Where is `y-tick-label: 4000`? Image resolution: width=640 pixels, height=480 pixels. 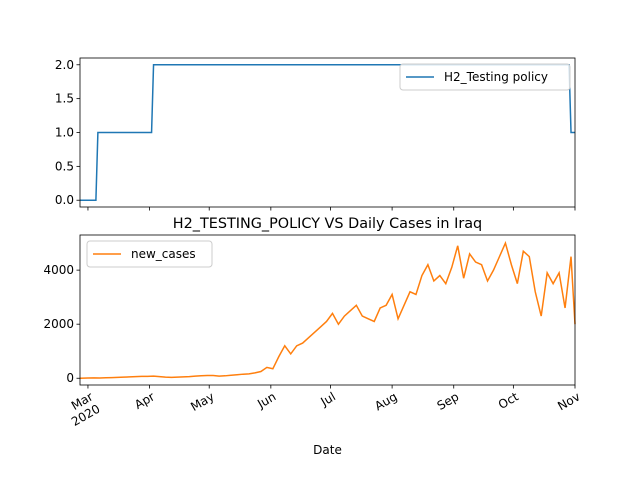 y-tick-label: 4000 is located at coordinates (58, 270).